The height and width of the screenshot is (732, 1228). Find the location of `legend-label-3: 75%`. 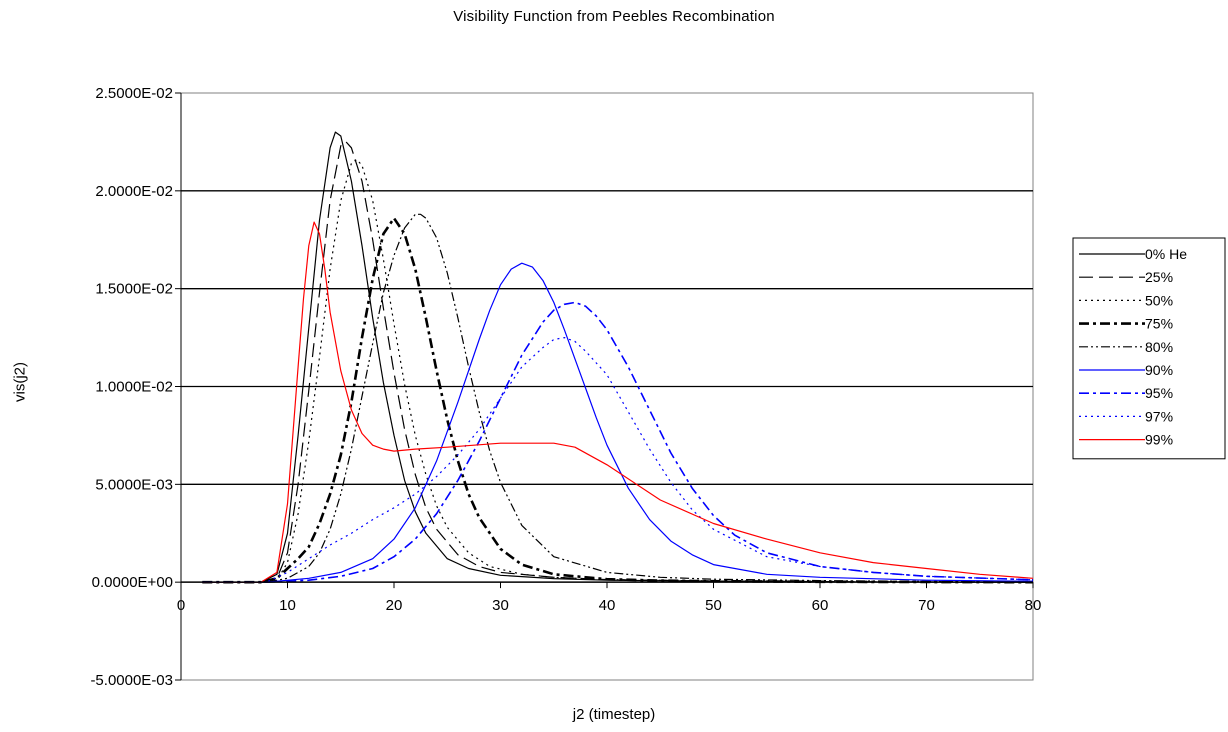

legend-label-3: 75% is located at coordinates (1159, 324).